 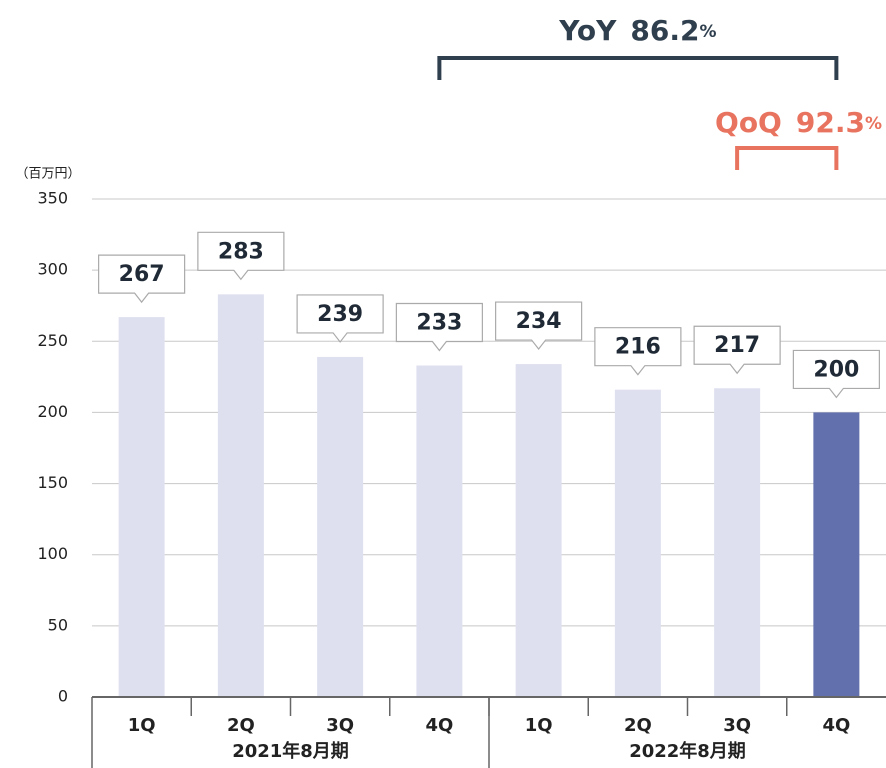 What do you see at coordinates (687, 751) in the screenshot?
I see `group-label: 2022年8月期` at bounding box center [687, 751].